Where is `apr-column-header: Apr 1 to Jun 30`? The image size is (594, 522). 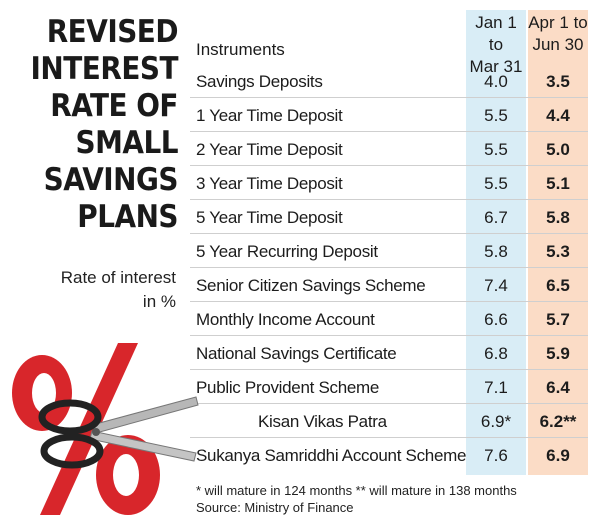 apr-column-header: Apr 1 to Jun 30 is located at coordinates (558, 34).